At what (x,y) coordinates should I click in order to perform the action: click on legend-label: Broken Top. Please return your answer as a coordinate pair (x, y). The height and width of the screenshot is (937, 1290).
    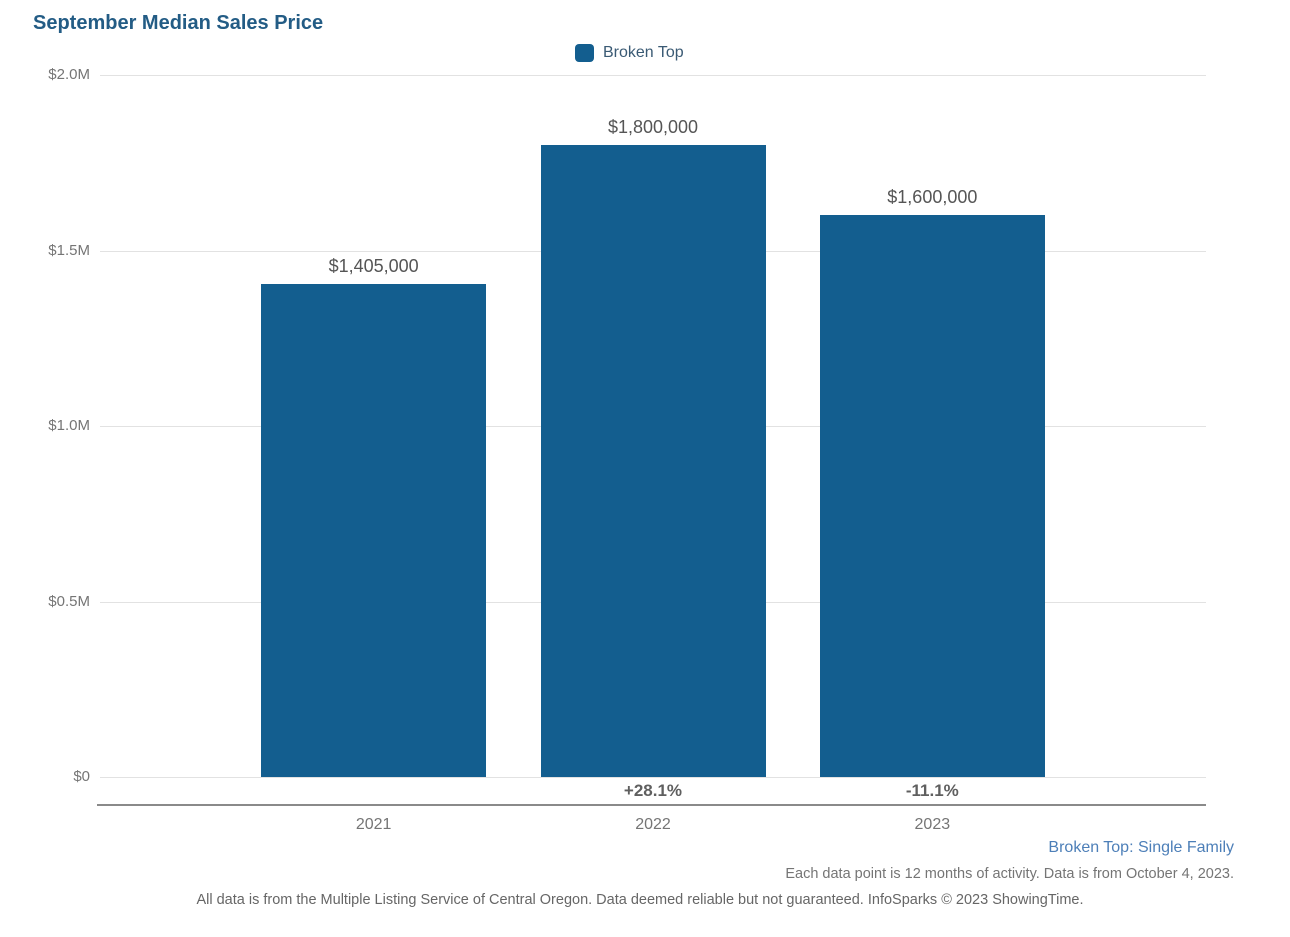
    Looking at the image, I should click on (643, 52).